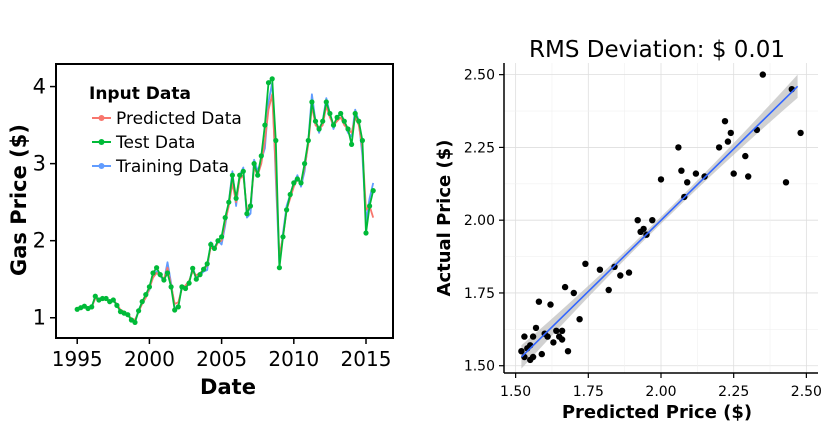 This screenshot has width=837, height=446. I want to click on timeseries-y-axis-label: Gas Price ($), so click(19, 200).